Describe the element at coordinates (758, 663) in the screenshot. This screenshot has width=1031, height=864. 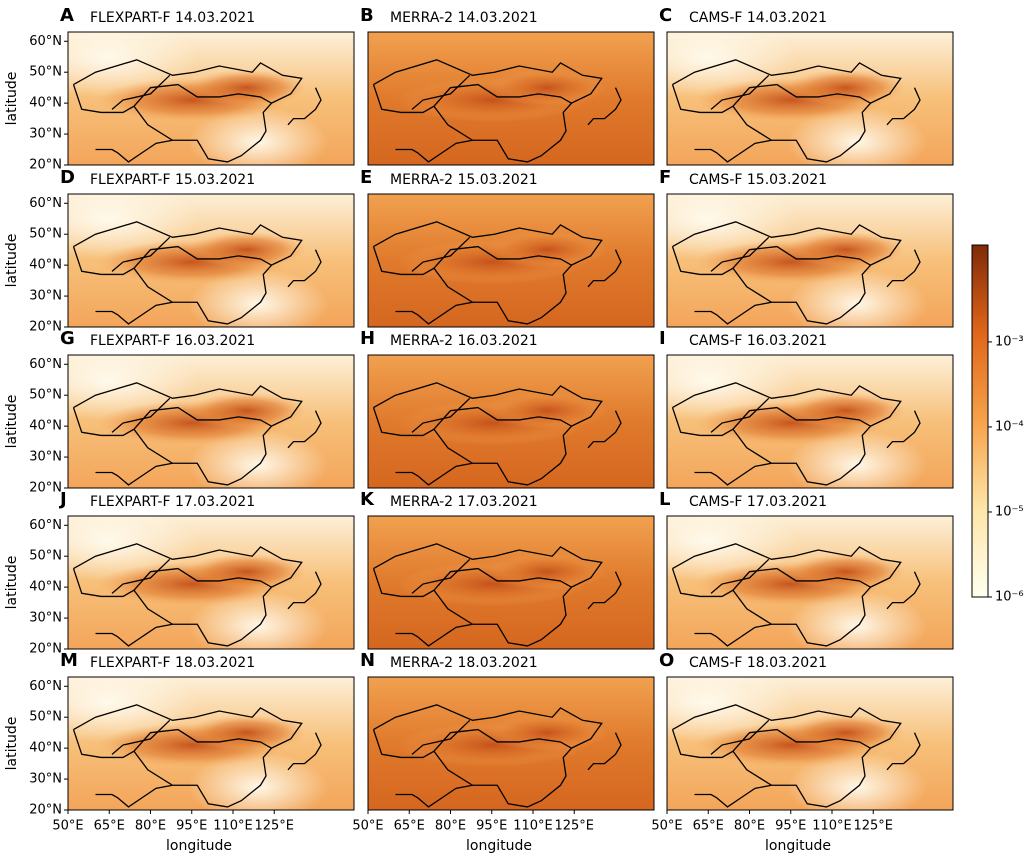
I see `panel-title: CAMS-F 18.03.2021` at that location.